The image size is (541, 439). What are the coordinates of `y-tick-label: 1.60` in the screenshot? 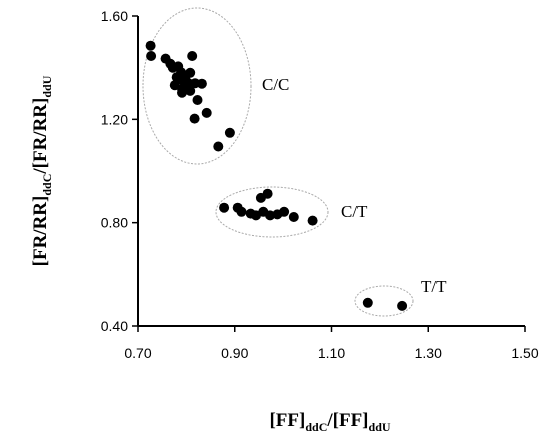 It's located at (114, 16).